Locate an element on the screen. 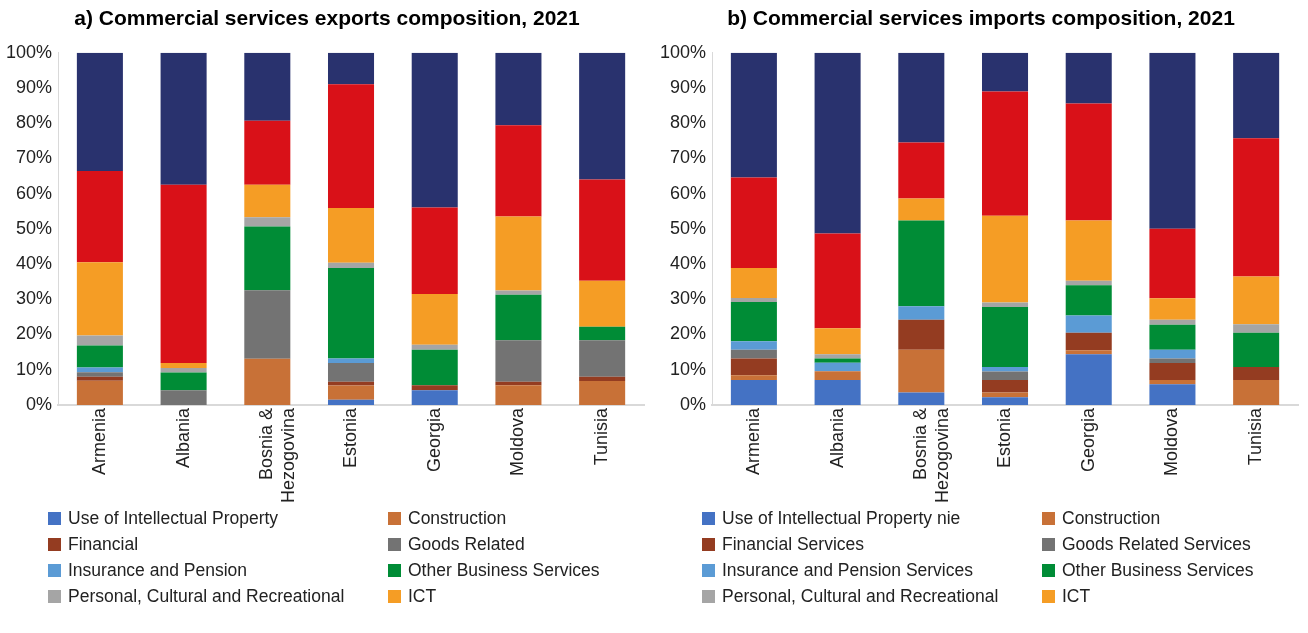 The width and height of the screenshot is (1308, 633). legend-label: Insurance and Pension is located at coordinates (158, 570).